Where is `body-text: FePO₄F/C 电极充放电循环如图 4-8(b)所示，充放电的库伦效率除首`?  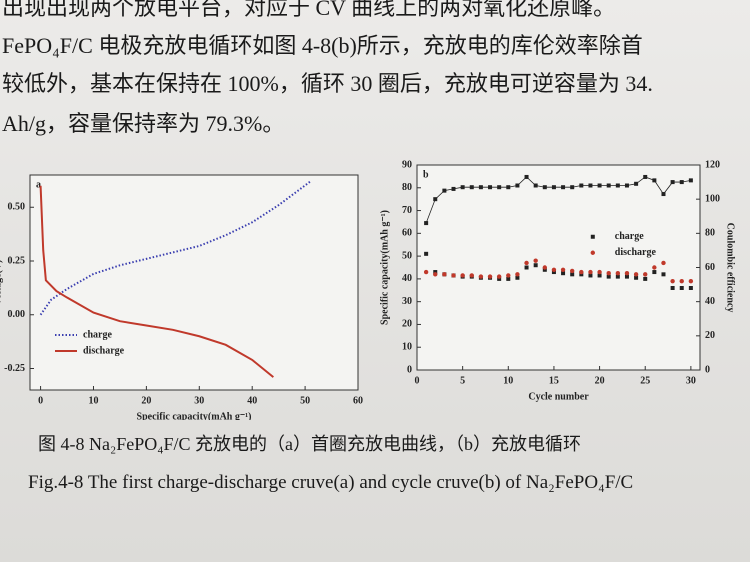
body-text: FePO₄F/C 电极充放电循环如图 4-8(b)所示，充放电的库伦效率除首 is located at coordinates (322, 45).